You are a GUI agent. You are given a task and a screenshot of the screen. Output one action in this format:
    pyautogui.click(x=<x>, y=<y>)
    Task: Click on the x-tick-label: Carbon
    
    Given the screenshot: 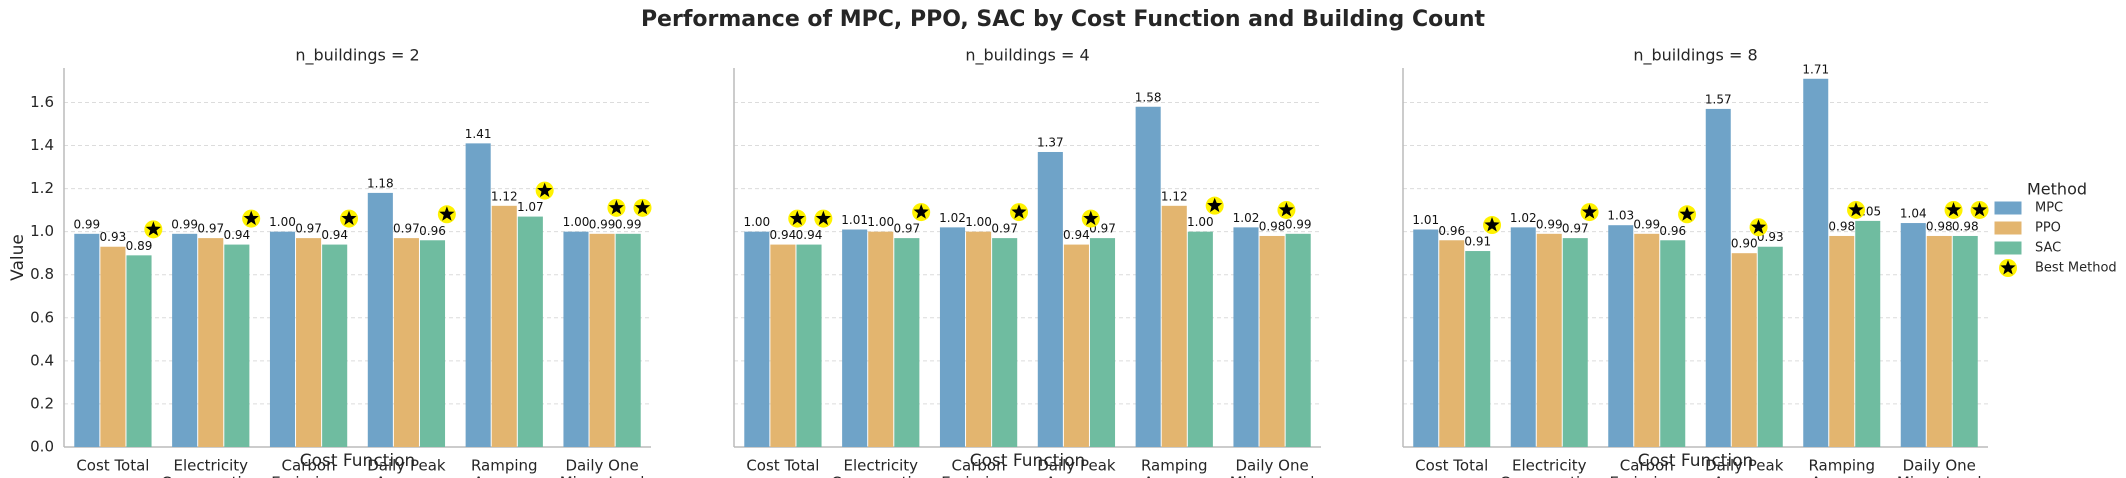 What is the action you would take?
    pyautogui.click(x=1647, y=466)
    